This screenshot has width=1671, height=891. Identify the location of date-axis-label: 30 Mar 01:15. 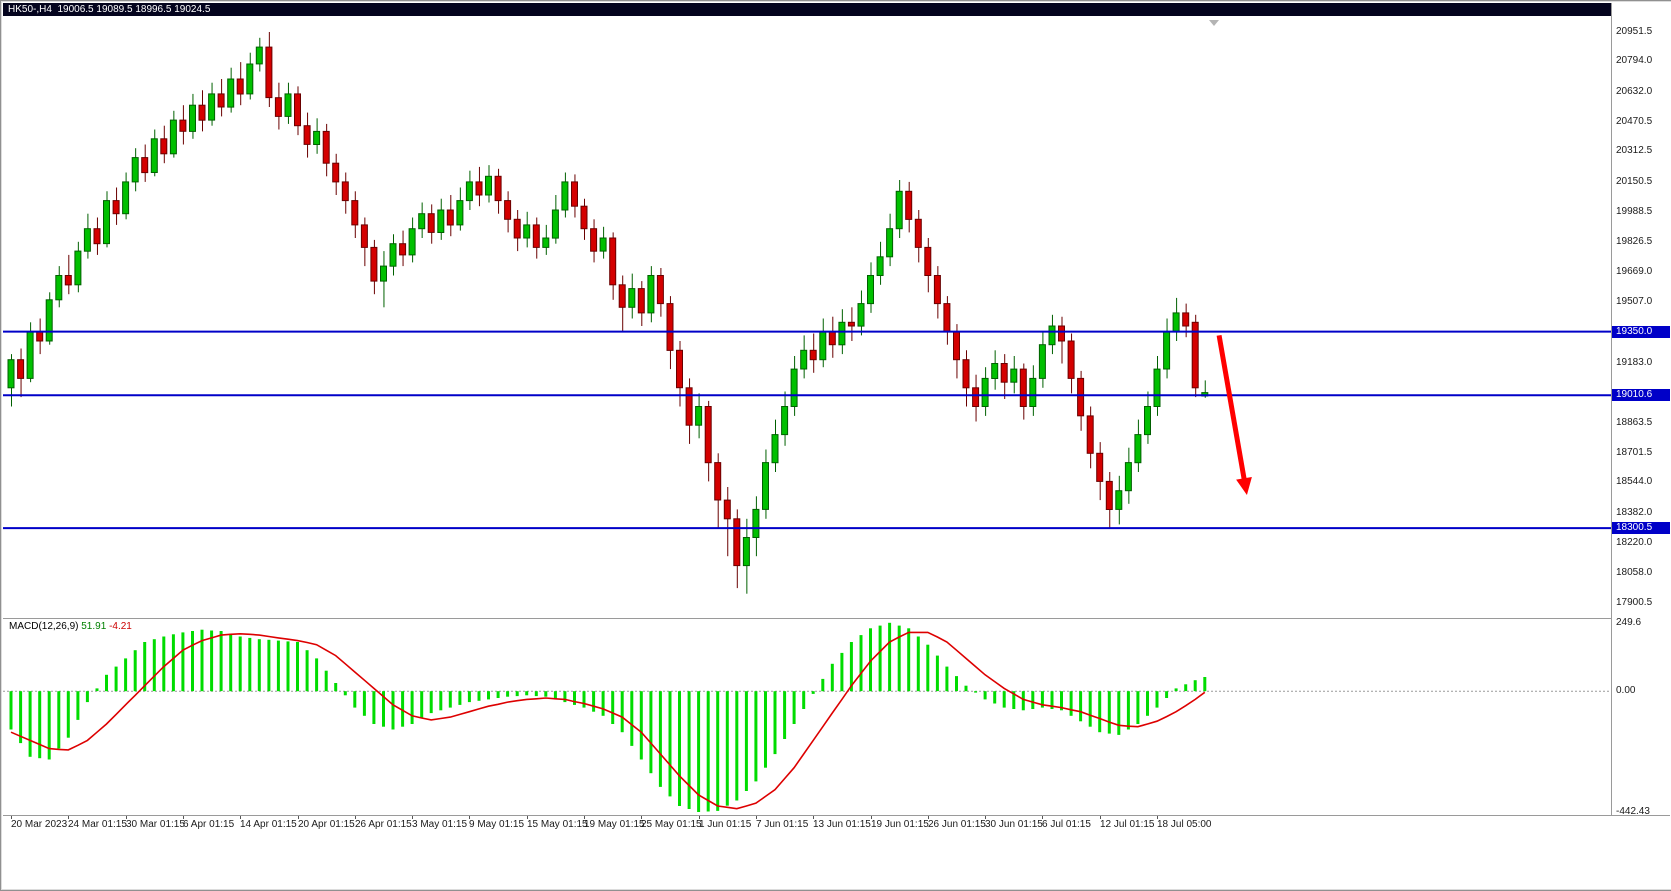
(155, 824).